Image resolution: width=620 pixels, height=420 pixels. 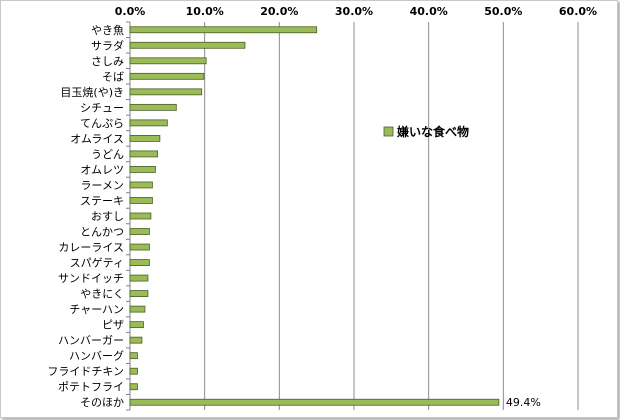 What do you see at coordinates (102, 107) in the screenshot?
I see `category-label: シチュー` at bounding box center [102, 107].